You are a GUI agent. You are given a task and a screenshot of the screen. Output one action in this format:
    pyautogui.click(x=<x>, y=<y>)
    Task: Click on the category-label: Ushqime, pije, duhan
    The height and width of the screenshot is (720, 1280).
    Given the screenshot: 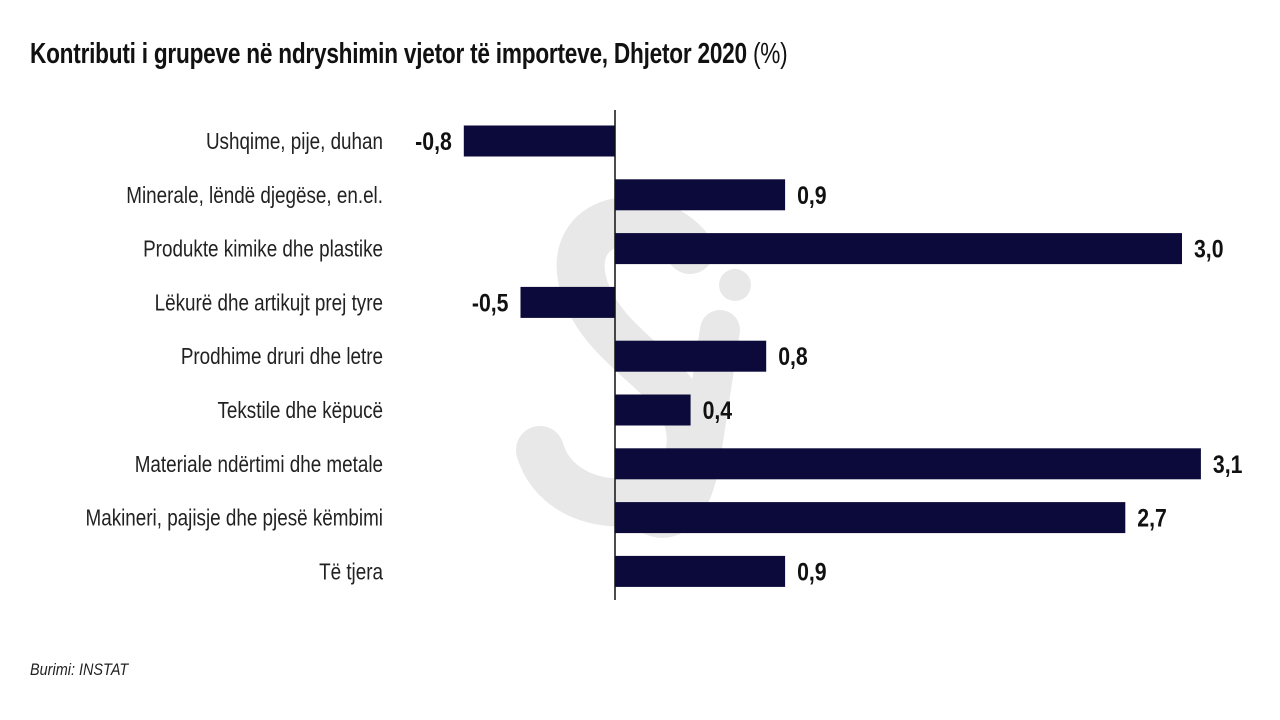 What is the action you would take?
    pyautogui.click(x=294, y=141)
    